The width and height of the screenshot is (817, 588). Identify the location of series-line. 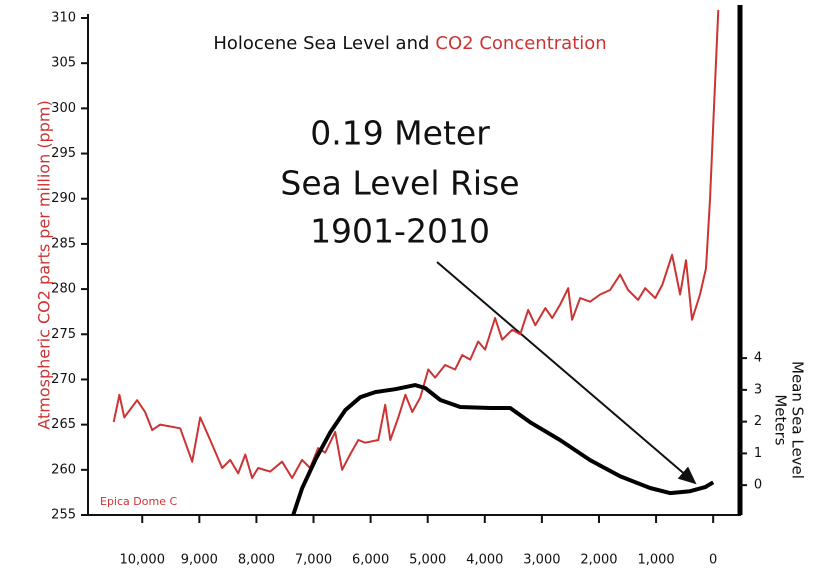
(503, 449).